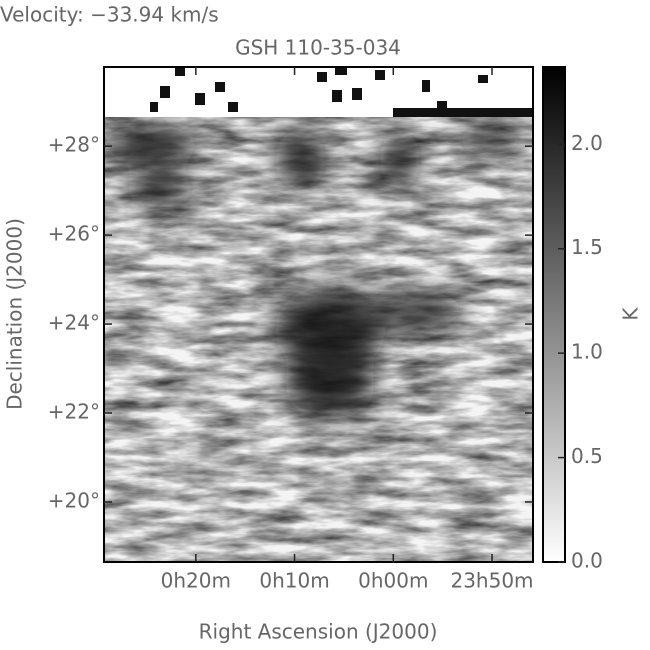 This screenshot has height=650, width=650. What do you see at coordinates (109, 15) in the screenshot?
I see `velocity-label: Velocity: −33.94 km/s` at bounding box center [109, 15].